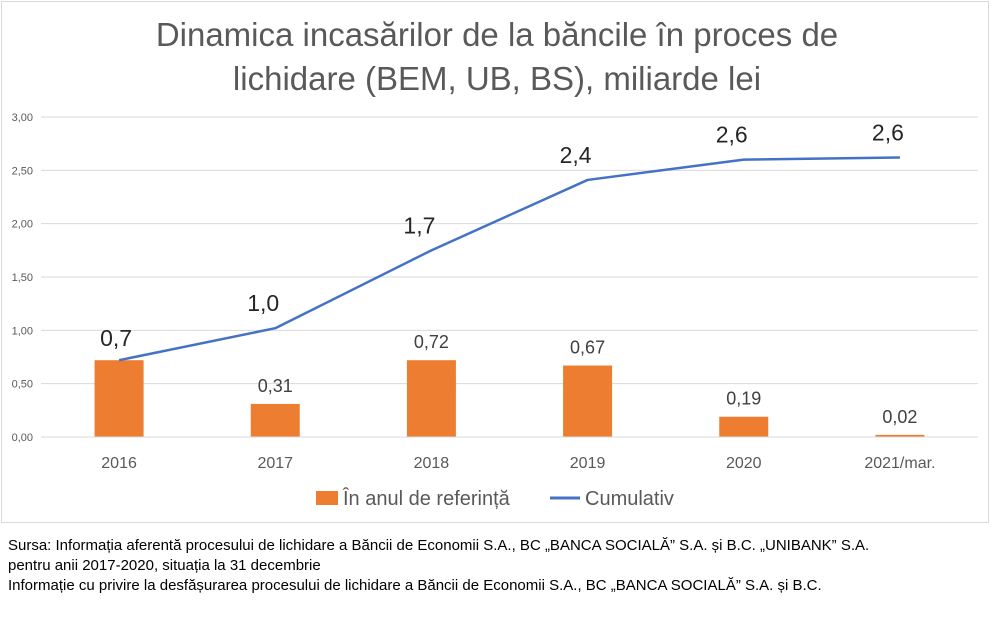 The image size is (992, 624). Describe the element at coordinates (588, 463) in the screenshot. I see `x-tick-label: 2019` at that location.